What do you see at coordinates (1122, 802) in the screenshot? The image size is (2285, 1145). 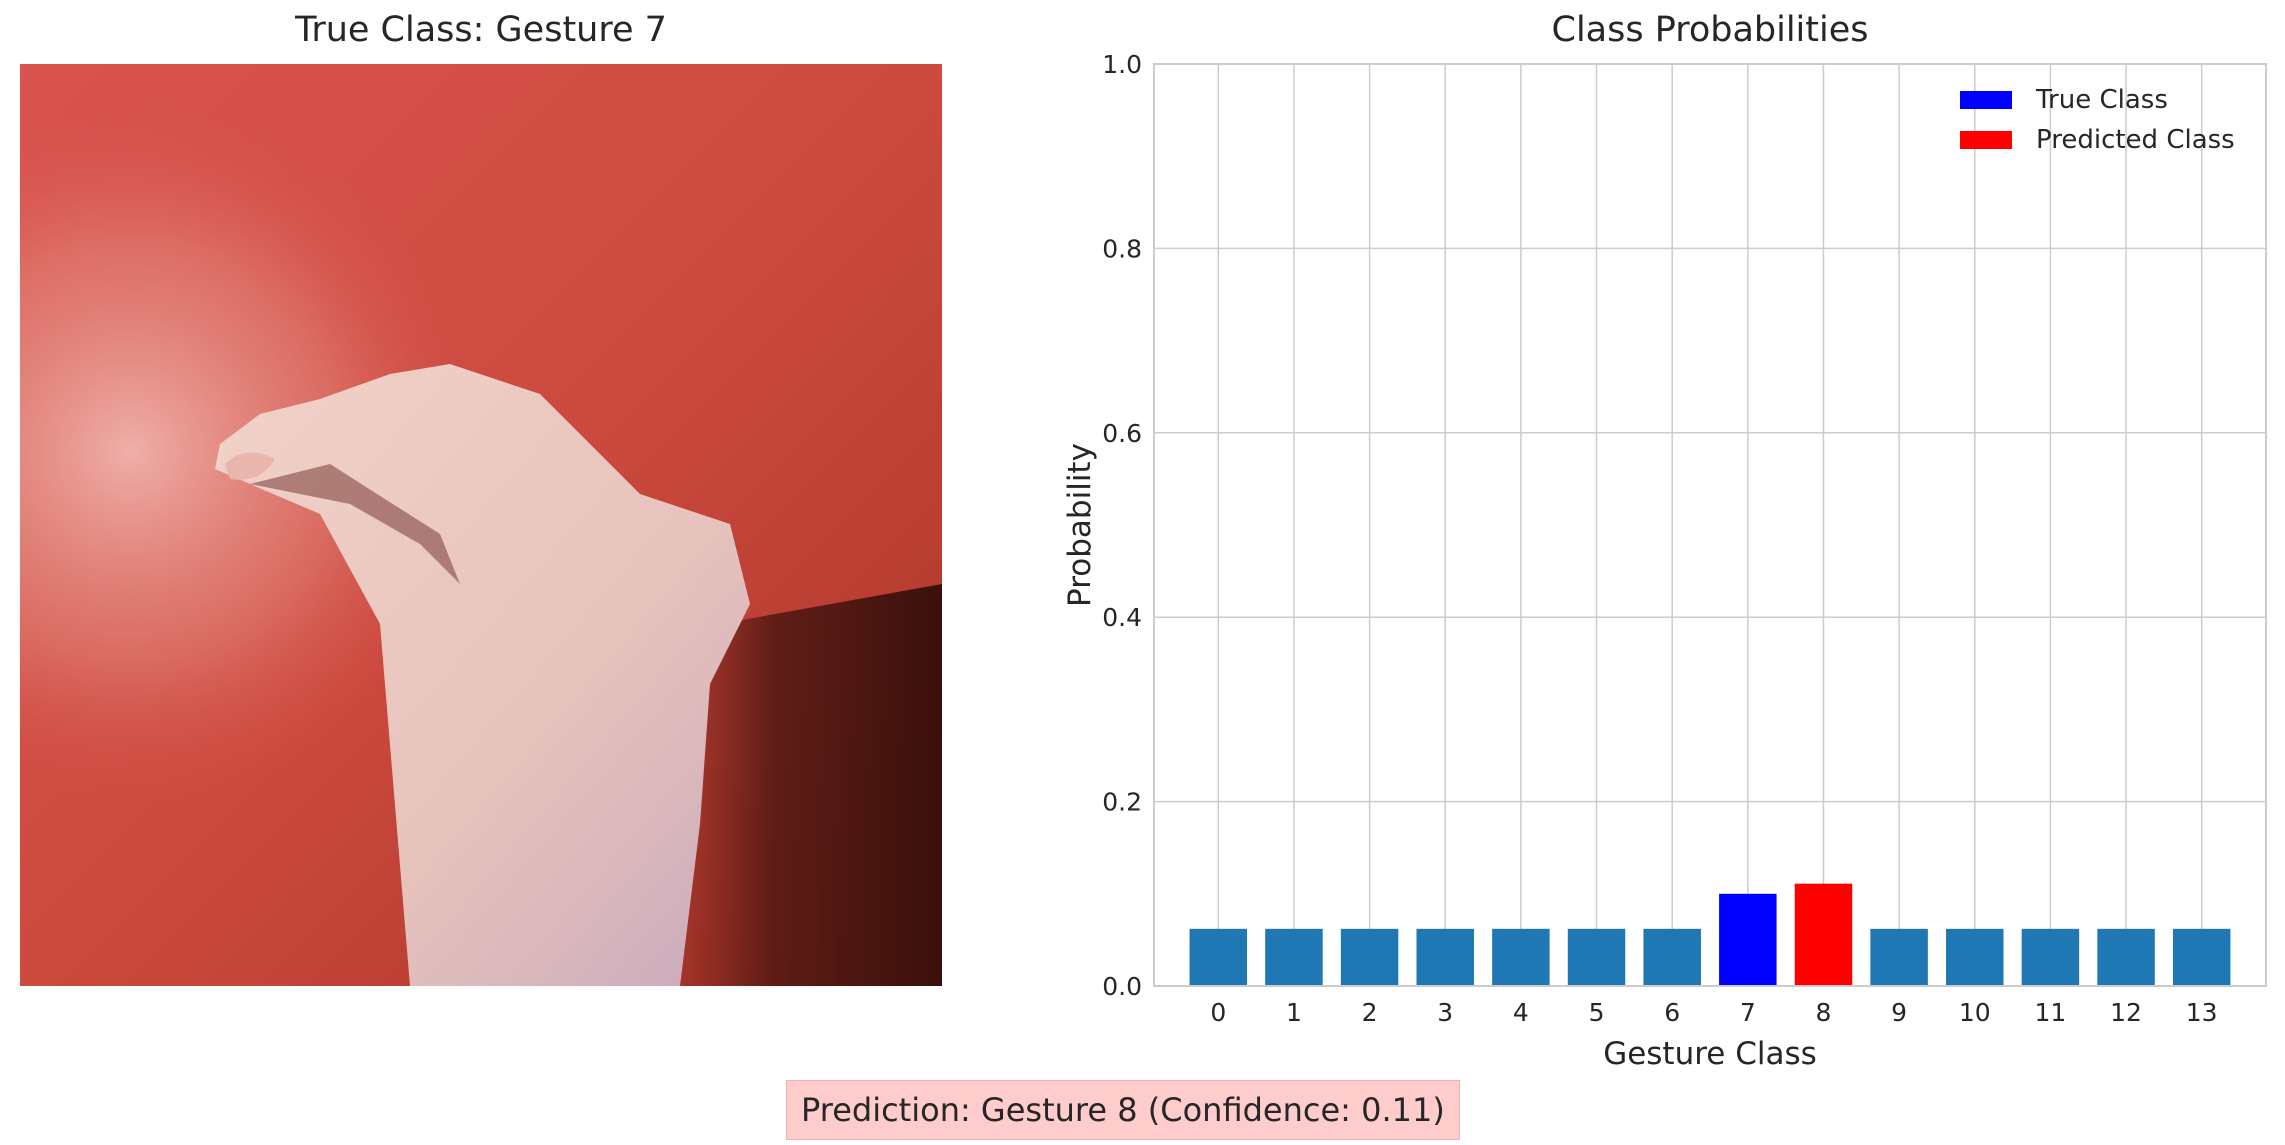 I see `y-tick-label: 0.2` at bounding box center [1122, 802].